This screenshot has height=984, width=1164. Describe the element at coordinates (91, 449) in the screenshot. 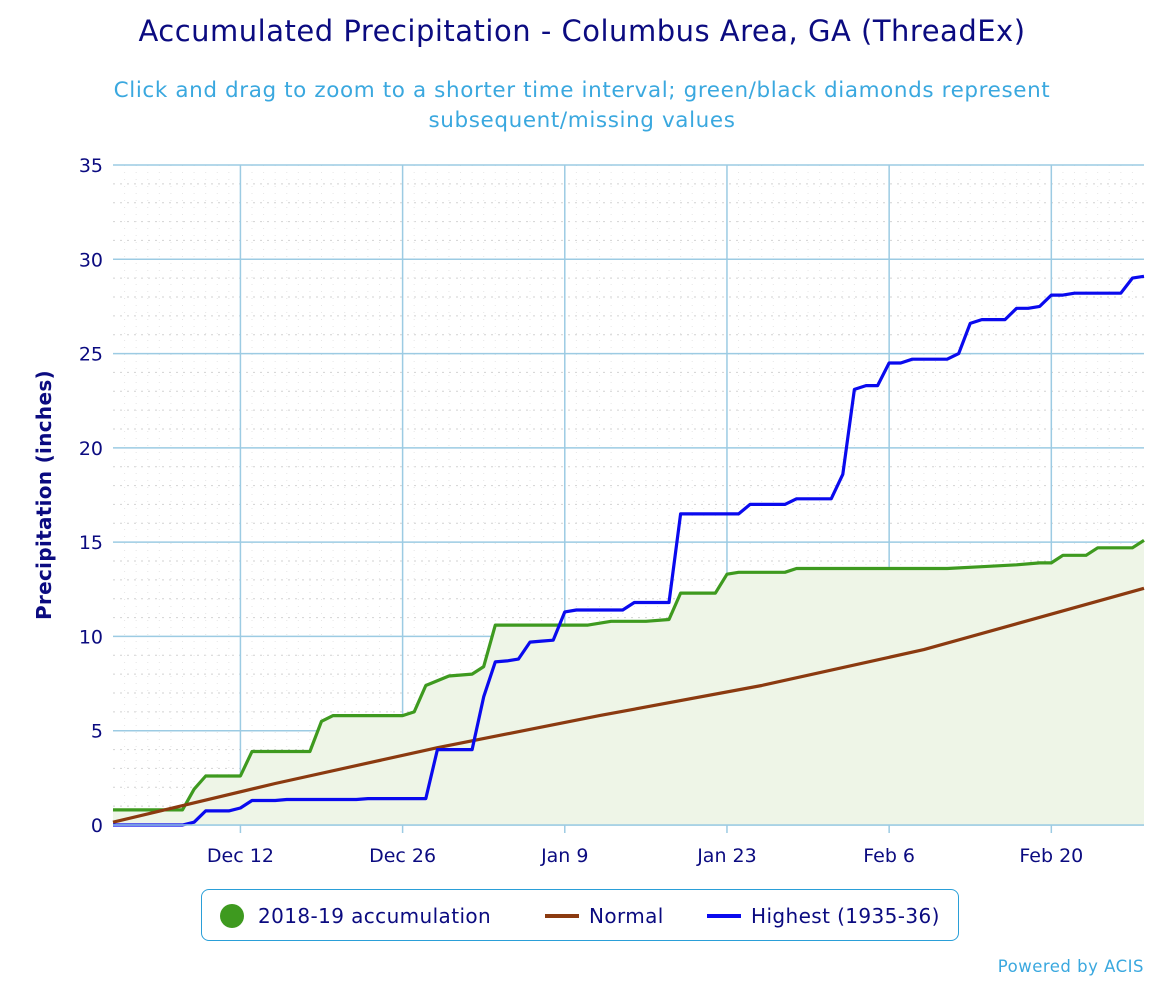

I see `y-tick-label: 20` at that location.